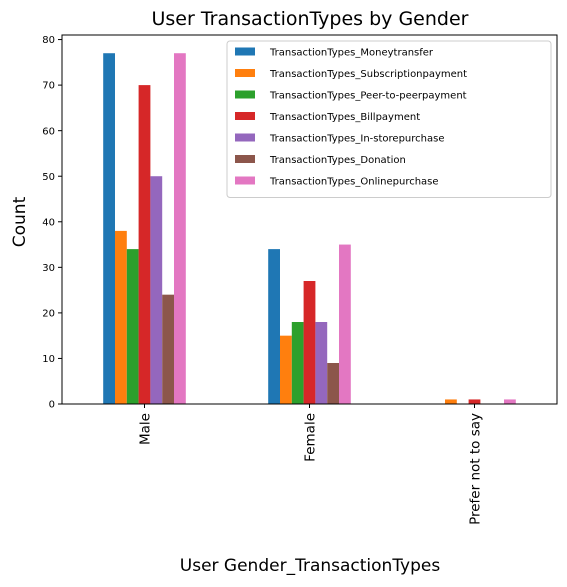 This screenshot has height=587, width=567. I want to click on y-axis-label: Count, so click(20, 221).